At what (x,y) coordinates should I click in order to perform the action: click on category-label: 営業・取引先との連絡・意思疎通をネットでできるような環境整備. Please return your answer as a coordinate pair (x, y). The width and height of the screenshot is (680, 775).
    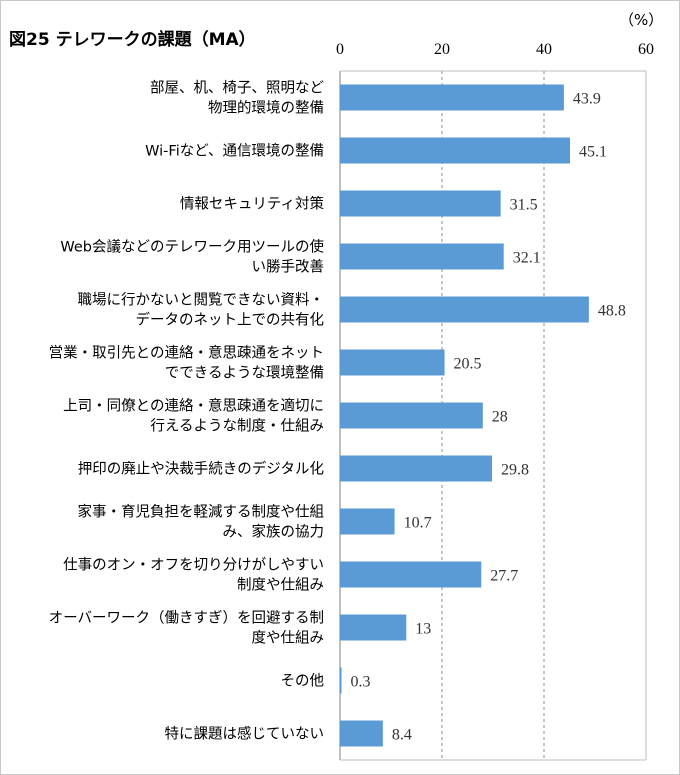
    Looking at the image, I should click on (186, 363).